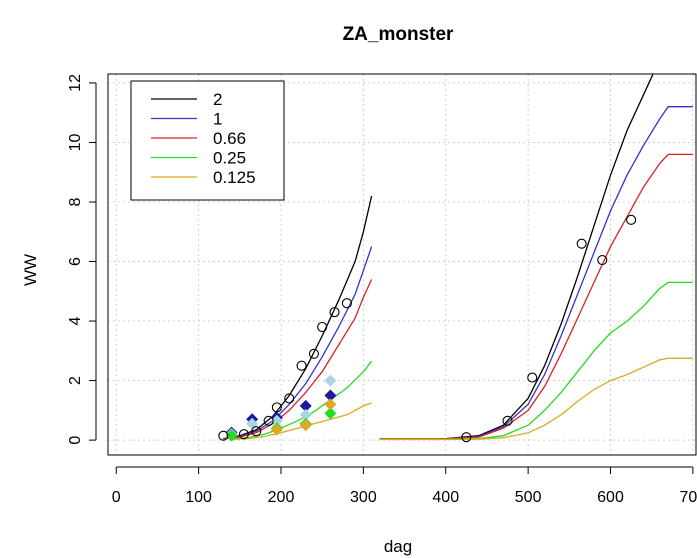 The width and height of the screenshot is (697, 558). What do you see at coordinates (75, 261) in the screenshot?
I see `y-tick-label: 6` at bounding box center [75, 261].